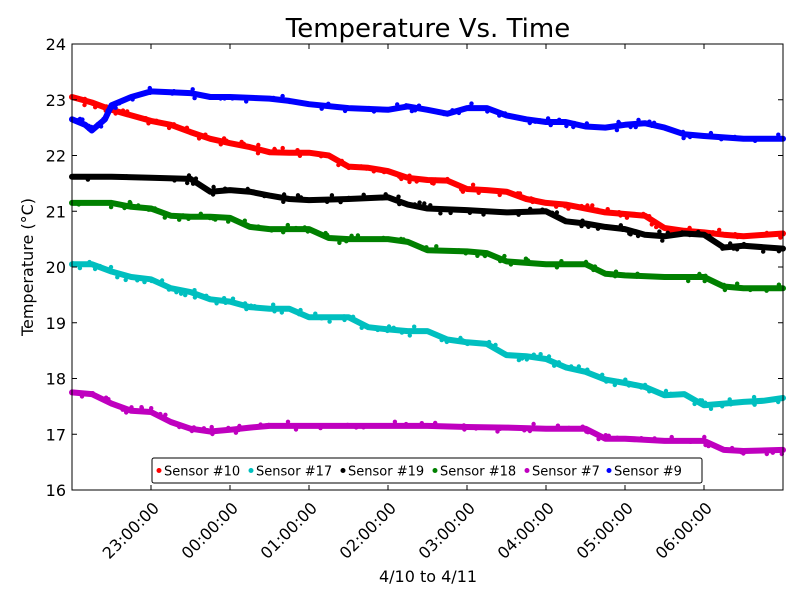  Describe the element at coordinates (56, 100) in the screenshot. I see `y-tick-label: 23` at that location.